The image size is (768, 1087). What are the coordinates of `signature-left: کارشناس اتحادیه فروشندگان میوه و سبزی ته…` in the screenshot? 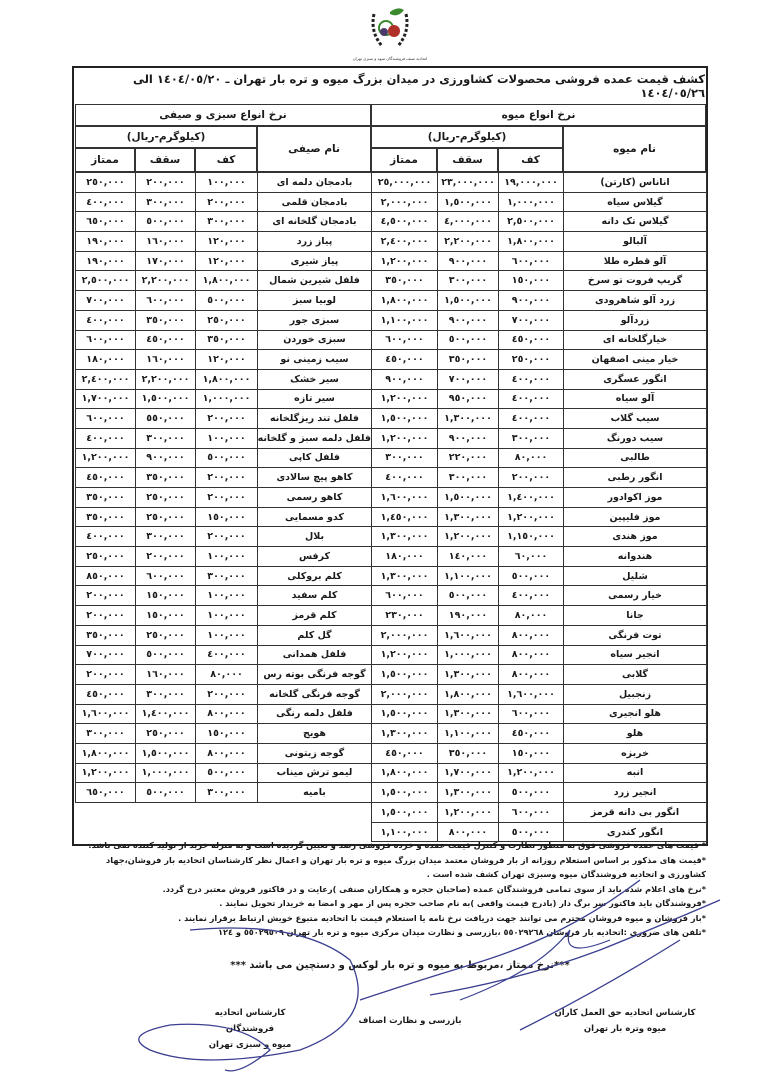 It's located at (250, 1029).